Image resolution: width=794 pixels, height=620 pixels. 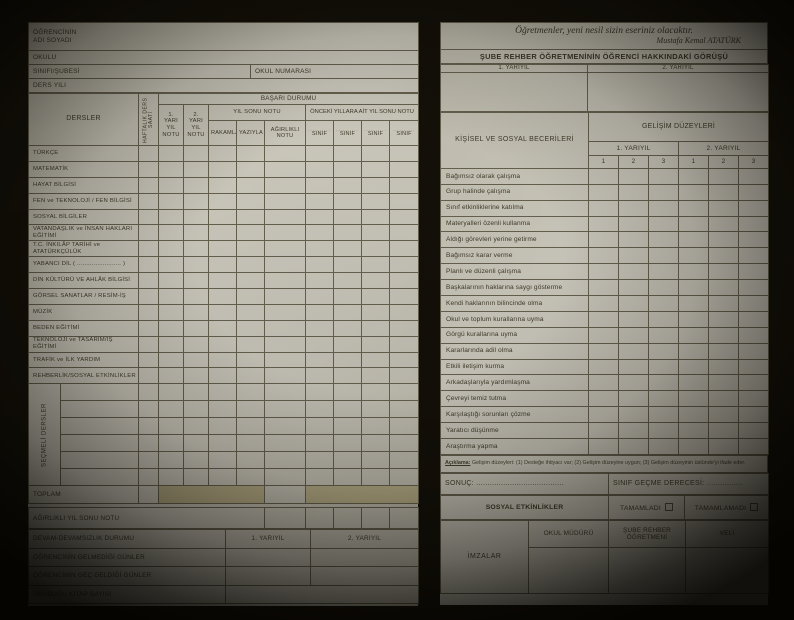 What do you see at coordinates (224, 360) in the screenshot?
I see `table-row: TRAFİK ve İLK YARDIM` at bounding box center [224, 360].